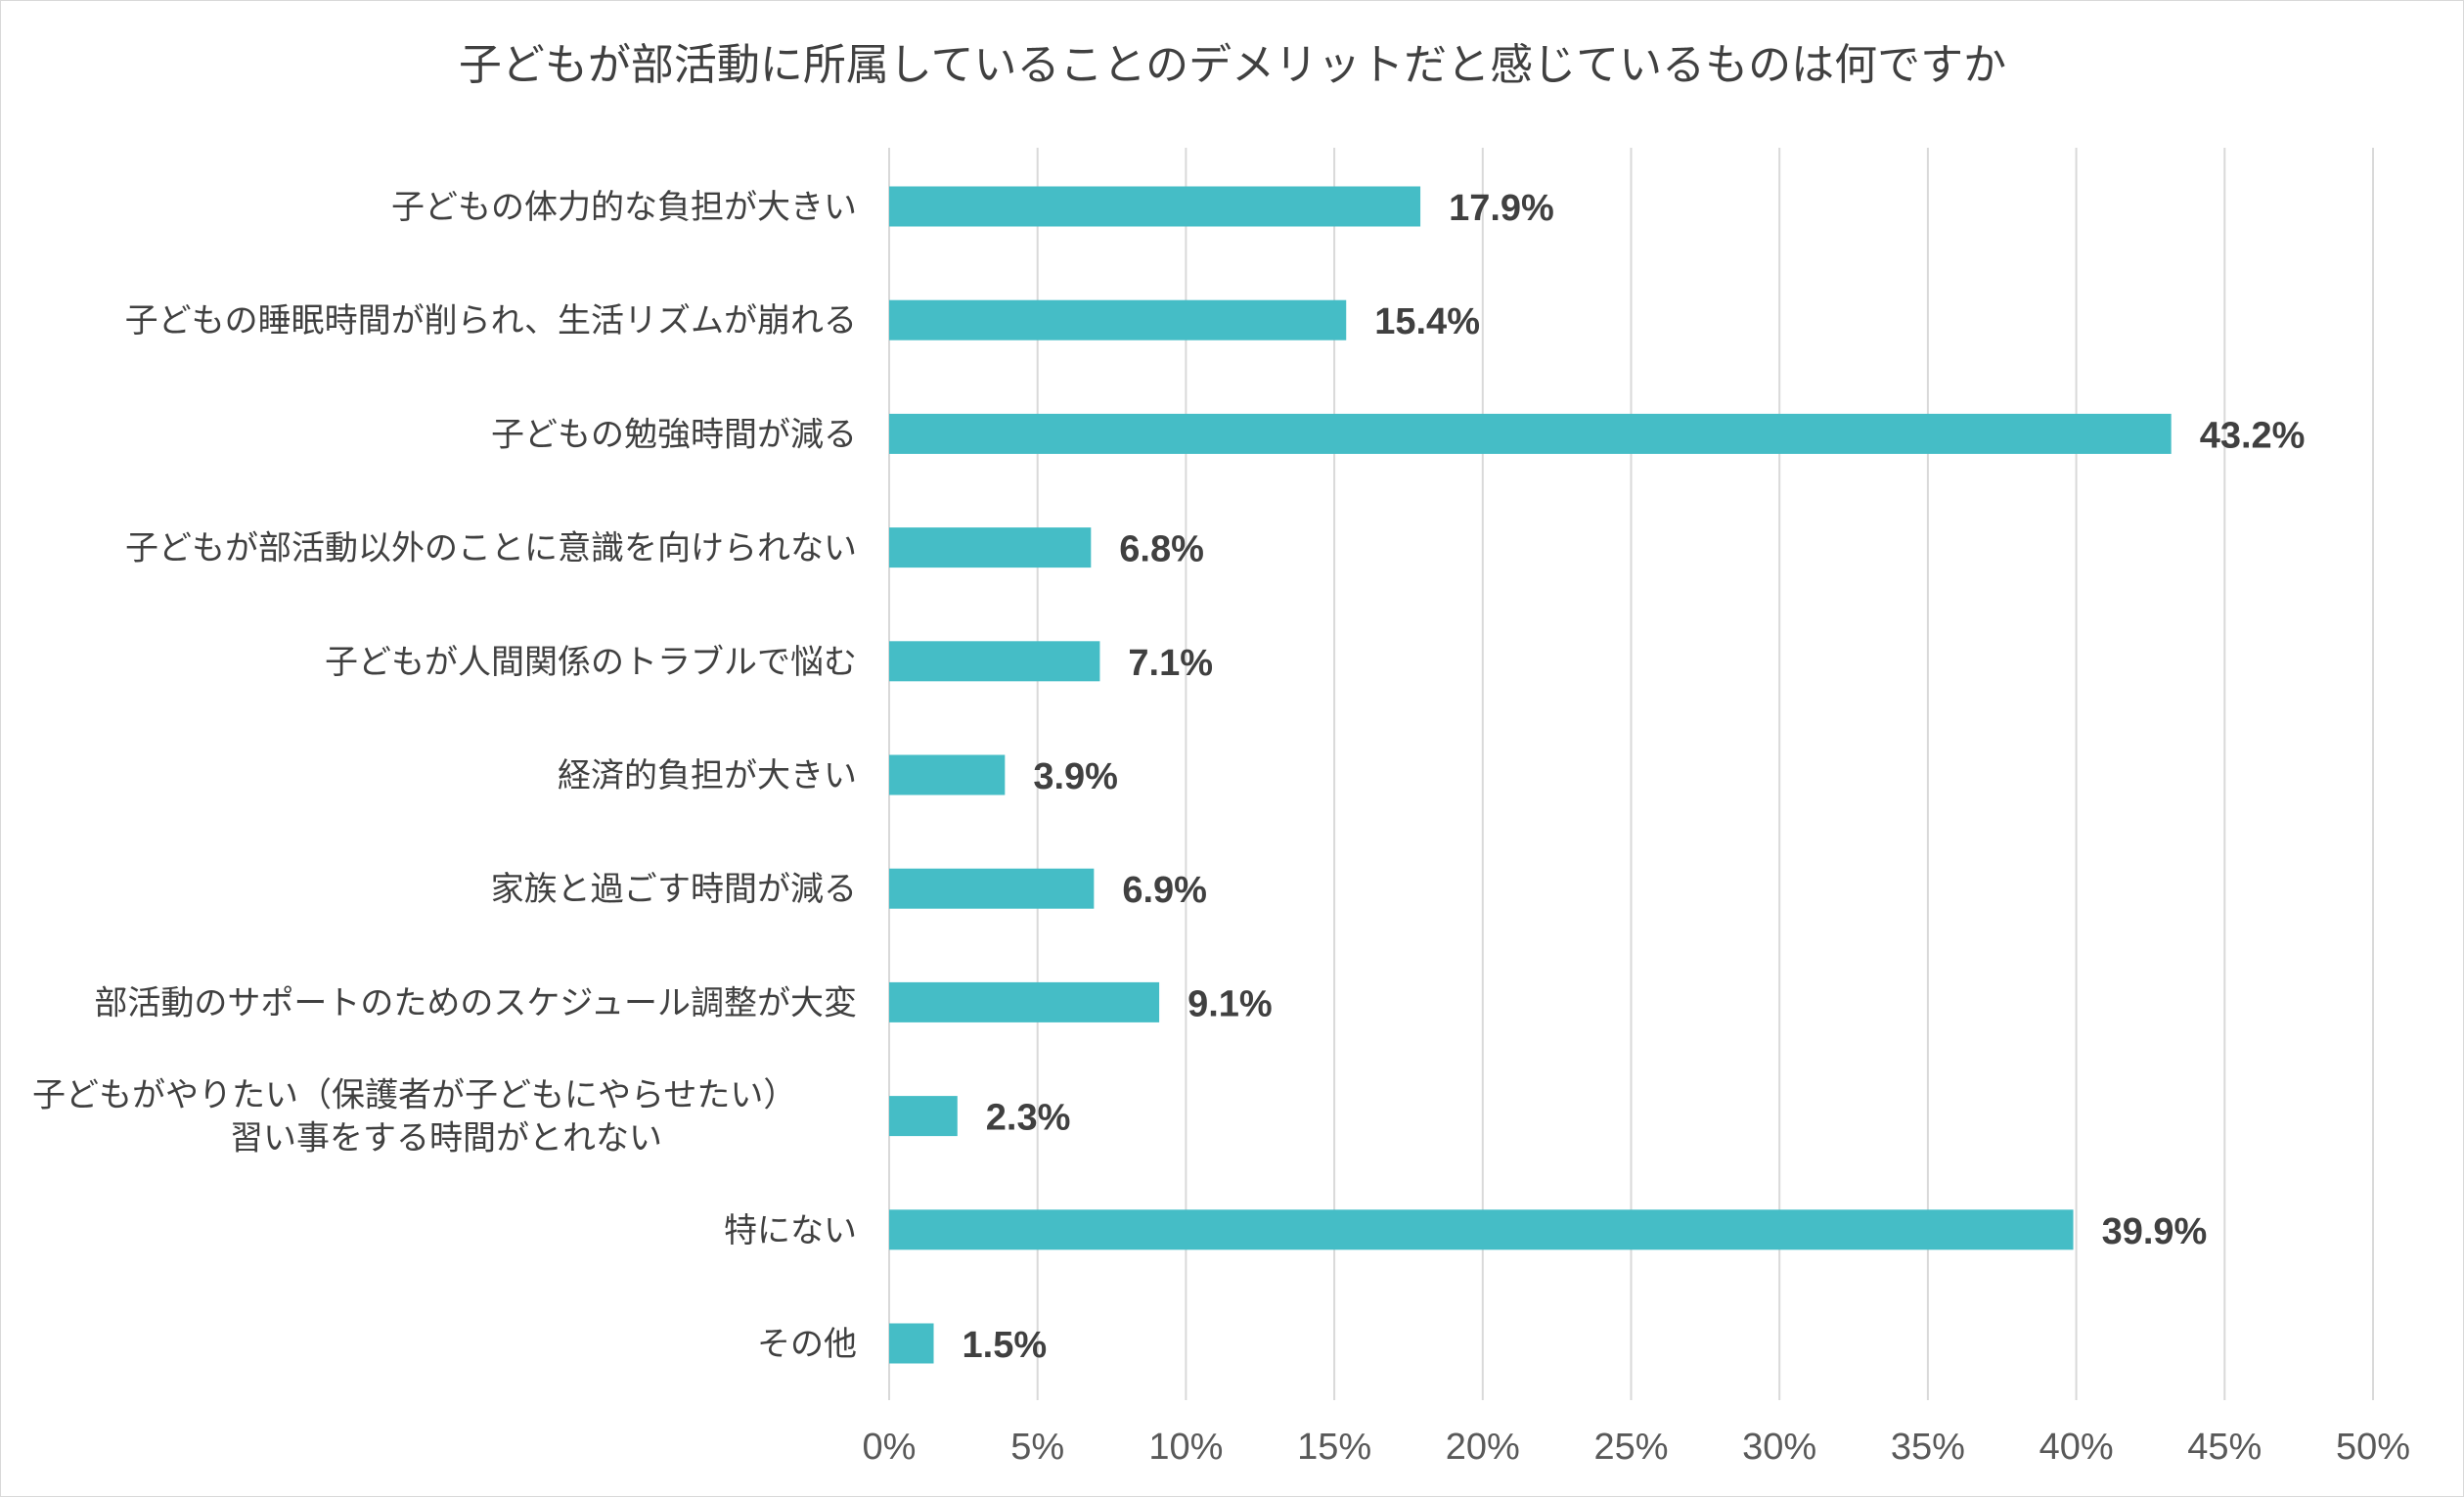  What do you see at coordinates (1161, 550) in the screenshot?
I see `data-label: 6.8%` at bounding box center [1161, 550].